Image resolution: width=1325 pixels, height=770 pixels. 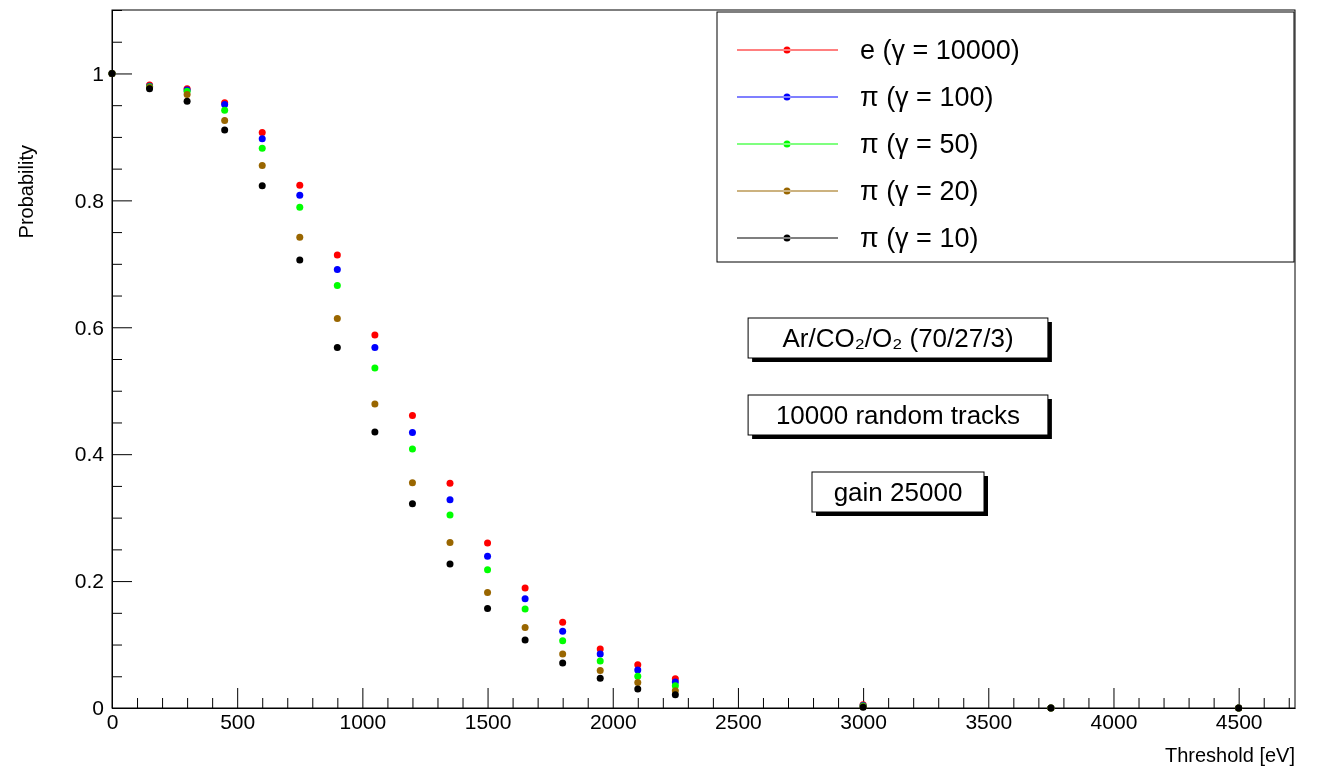 I want to click on legend-label: π (γ = 10), so click(x=919, y=238).